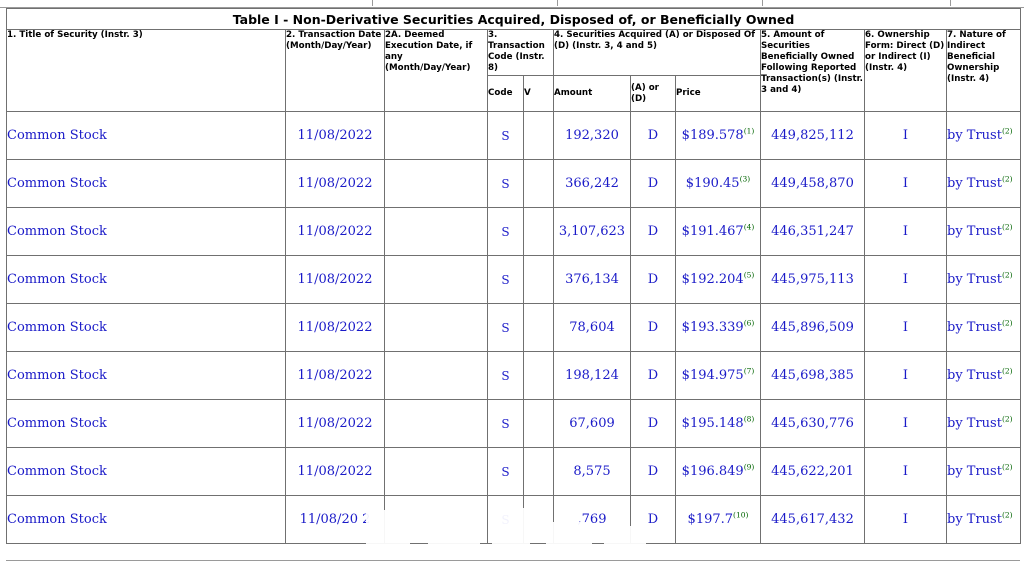 The image size is (1024, 566). Describe the element at coordinates (749, 131) in the screenshot. I see `price-footnote-link: (1)` at that location.